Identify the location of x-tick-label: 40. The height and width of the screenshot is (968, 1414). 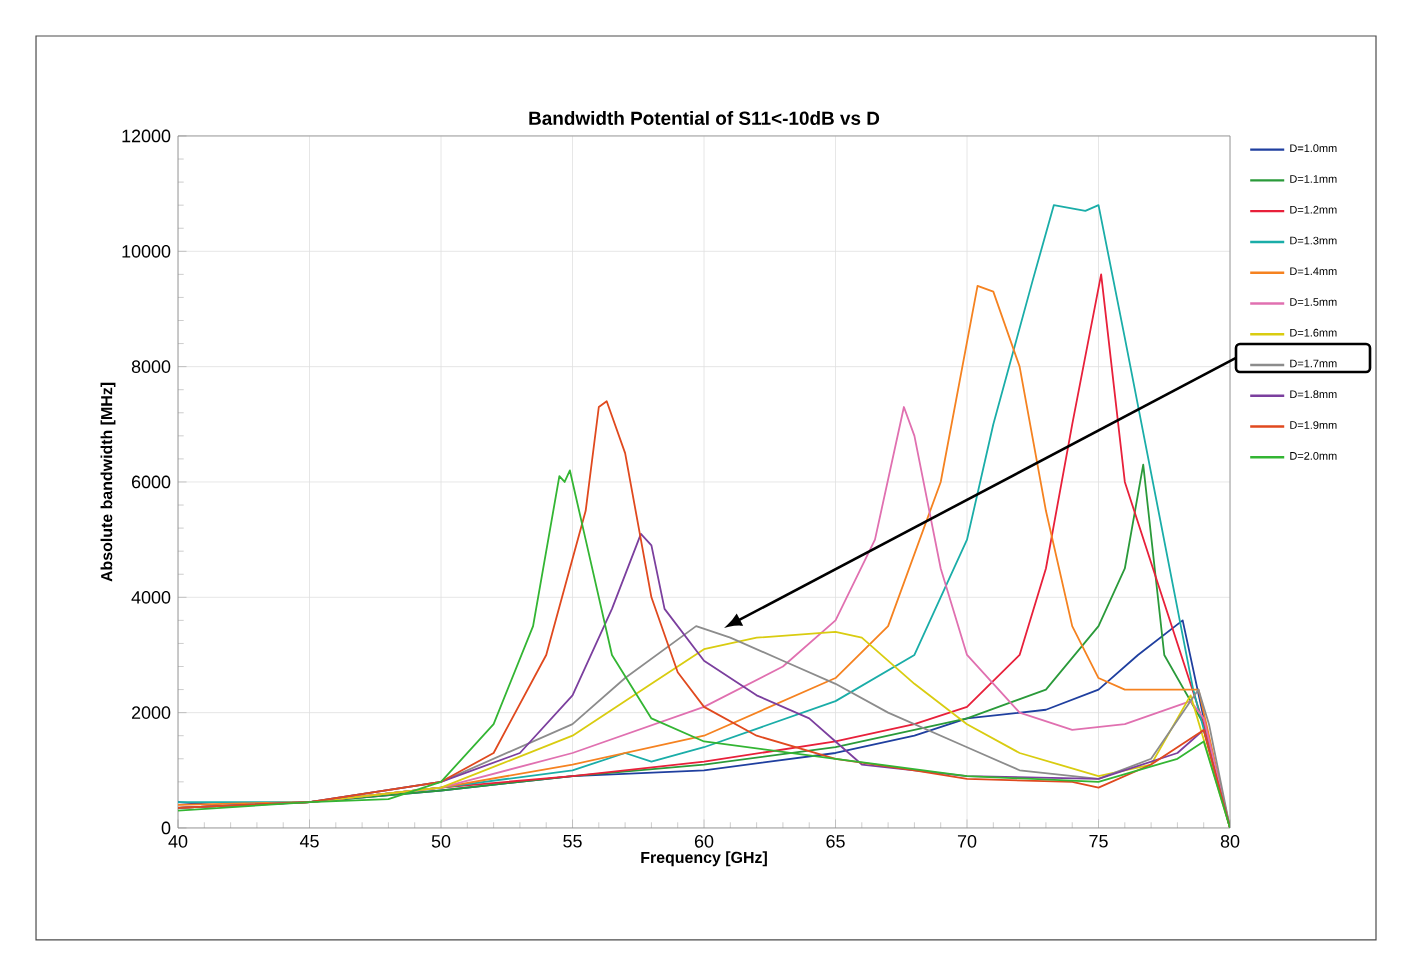
(178, 841).